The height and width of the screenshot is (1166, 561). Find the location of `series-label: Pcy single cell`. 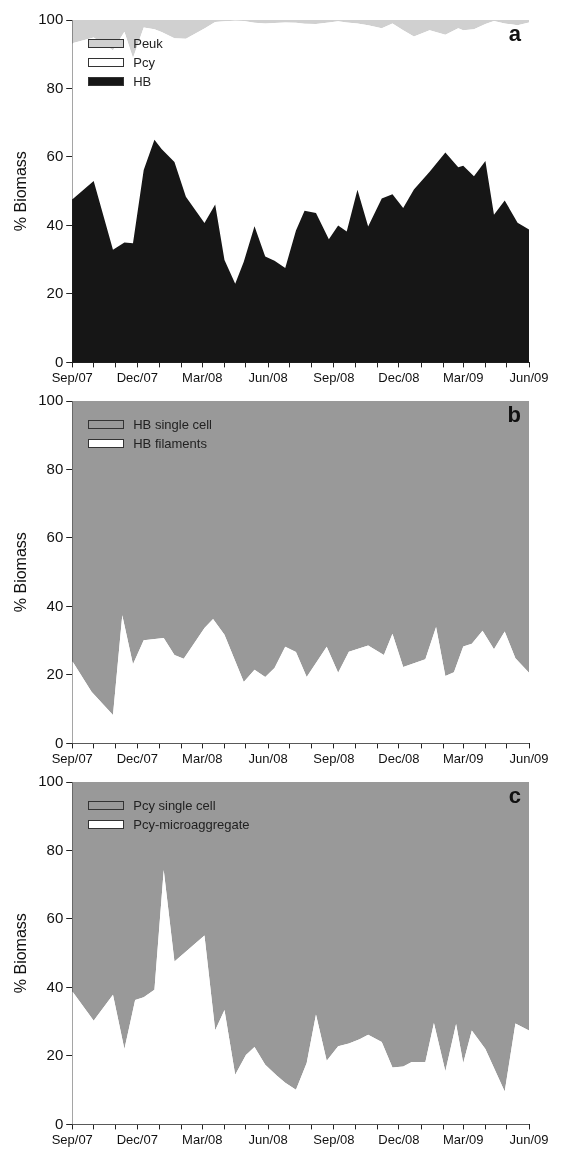

series-label: Pcy single cell is located at coordinates (174, 806).